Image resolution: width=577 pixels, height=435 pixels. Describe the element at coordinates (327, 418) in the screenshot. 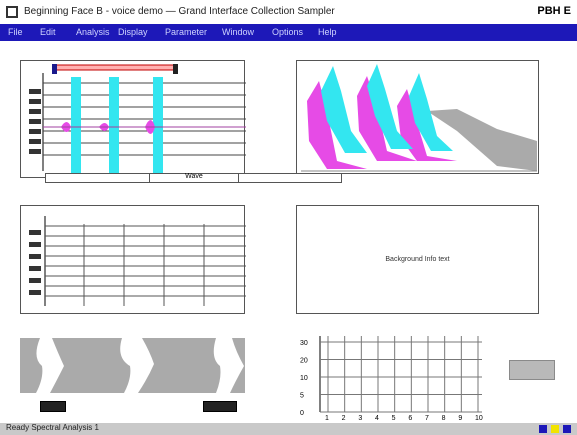

I see `x-tick-label: 1` at that location.